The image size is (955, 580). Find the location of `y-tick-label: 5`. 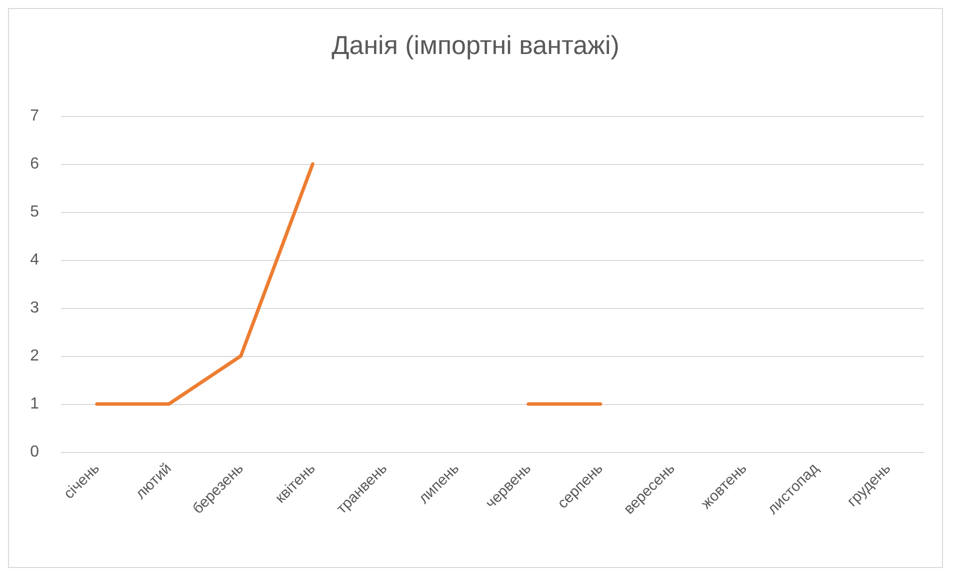

y-tick-label: 5 is located at coordinates (35, 212).